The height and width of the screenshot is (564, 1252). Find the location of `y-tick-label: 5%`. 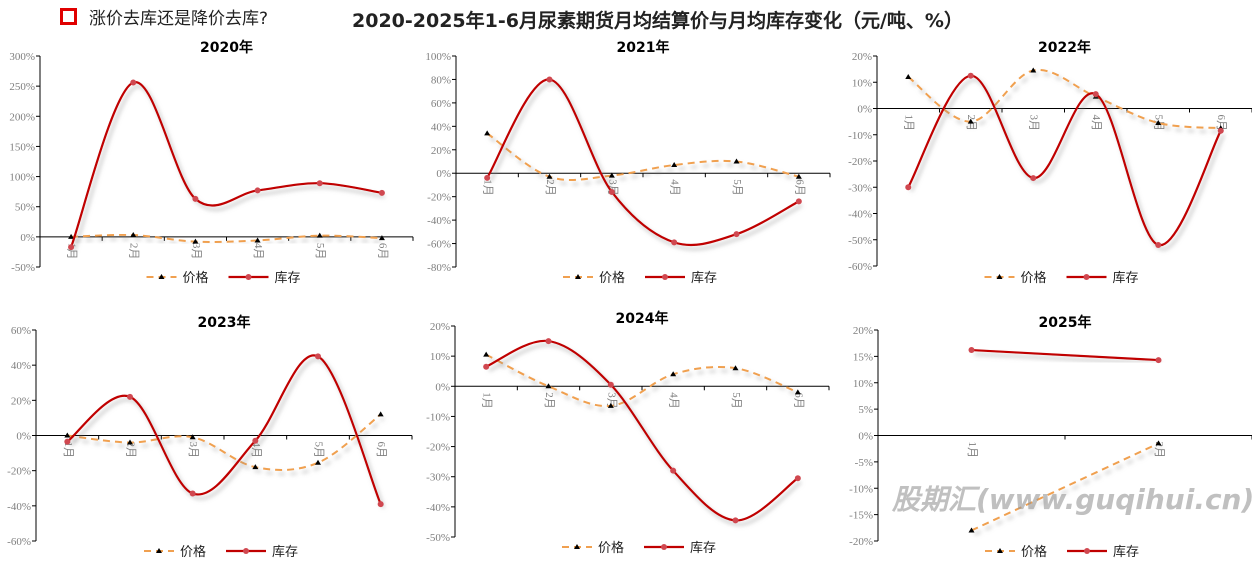

y-tick-label: 5% is located at coordinates (865, 410).